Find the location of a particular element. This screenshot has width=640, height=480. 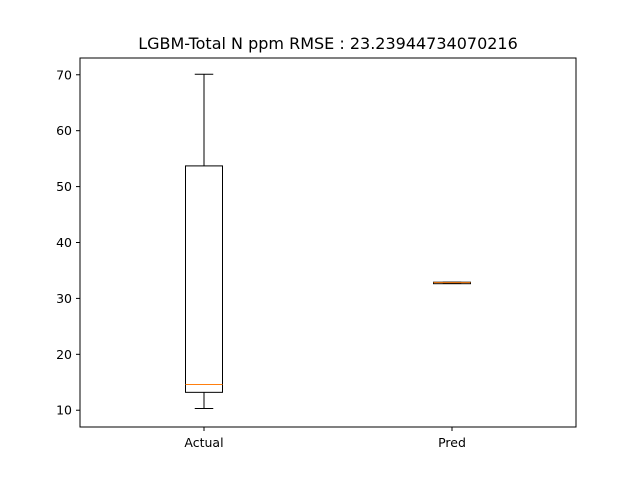

y-tick-label: 60 is located at coordinates (64, 130).